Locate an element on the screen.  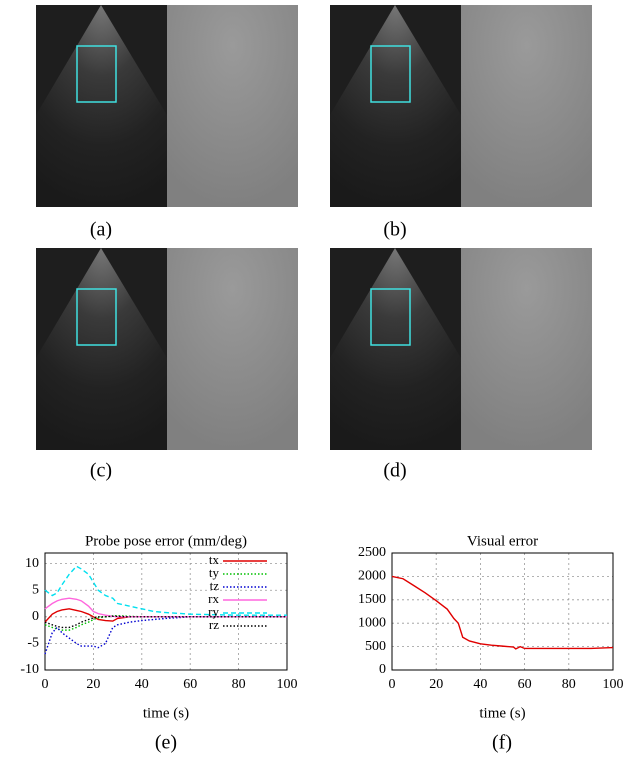
y-tick-label: 1000 is located at coordinates (372, 622).